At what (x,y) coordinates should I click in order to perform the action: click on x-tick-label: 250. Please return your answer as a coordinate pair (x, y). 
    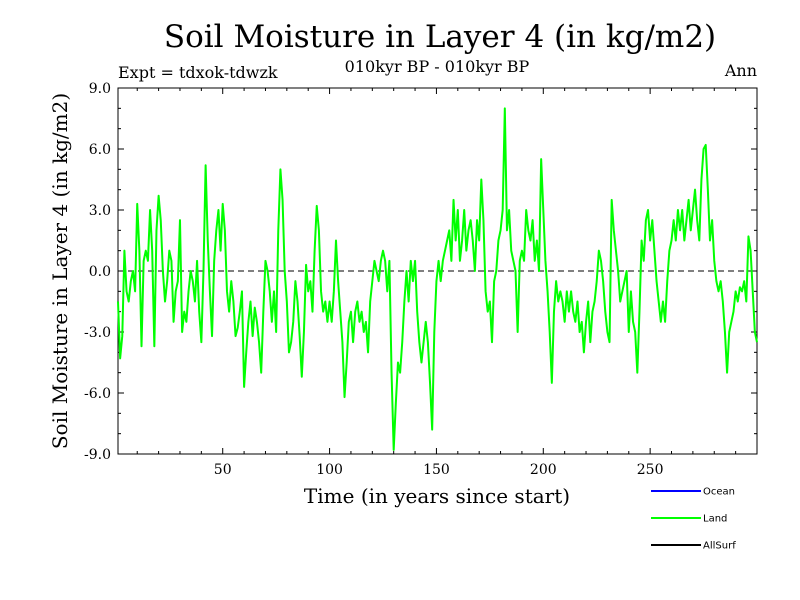
    Looking at the image, I should click on (650, 470).